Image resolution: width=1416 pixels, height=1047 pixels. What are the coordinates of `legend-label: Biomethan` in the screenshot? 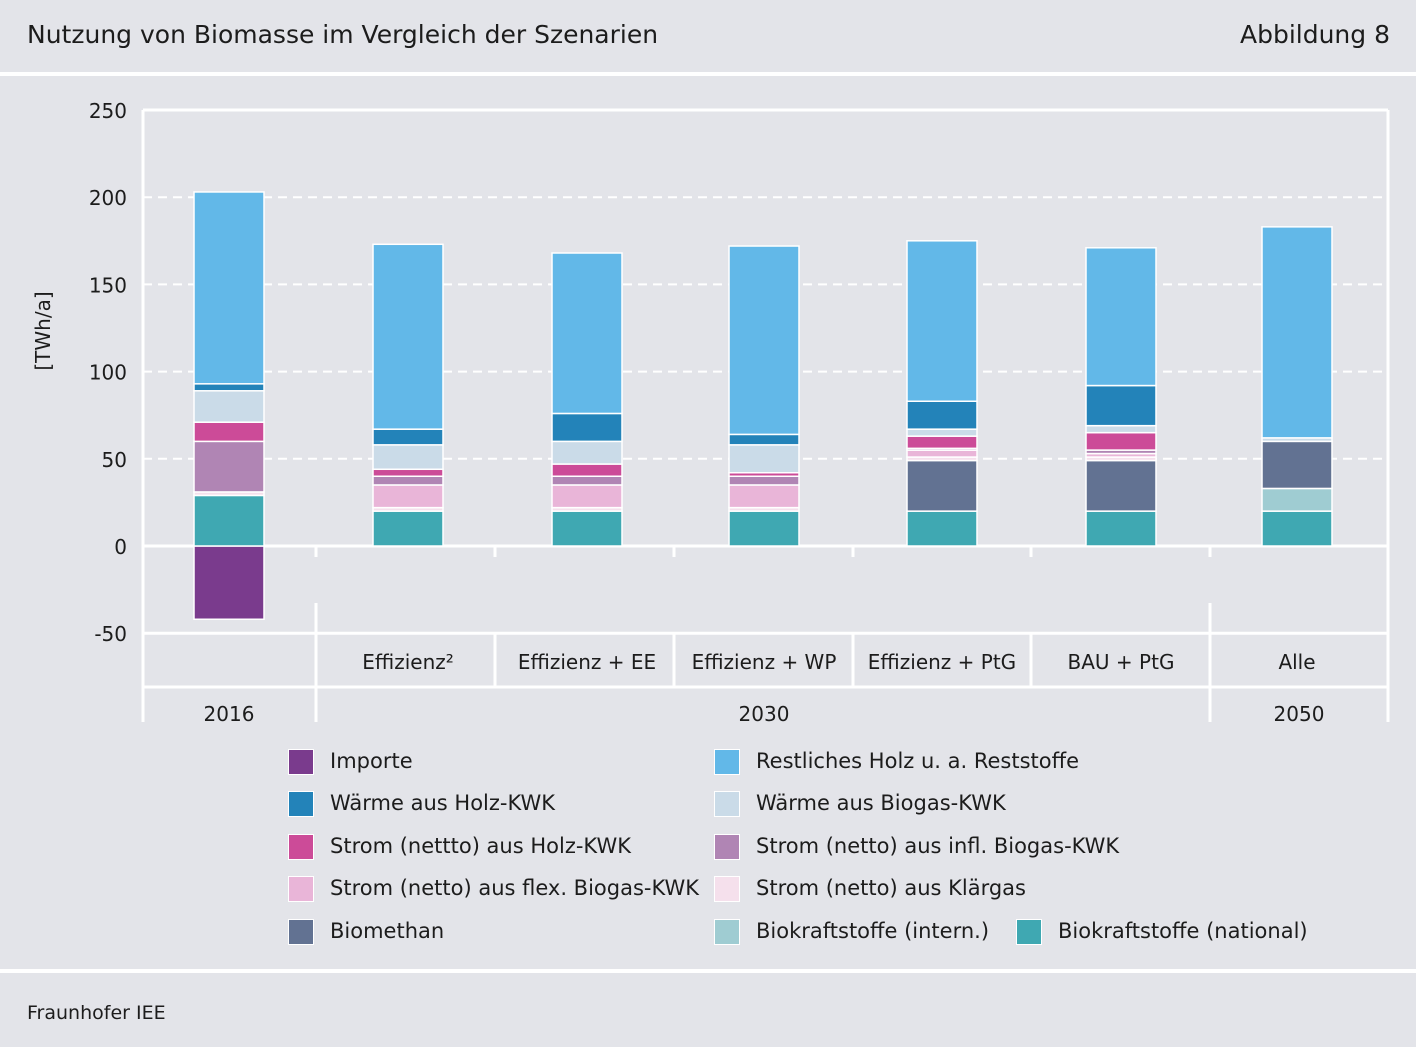 It's located at (387, 931).